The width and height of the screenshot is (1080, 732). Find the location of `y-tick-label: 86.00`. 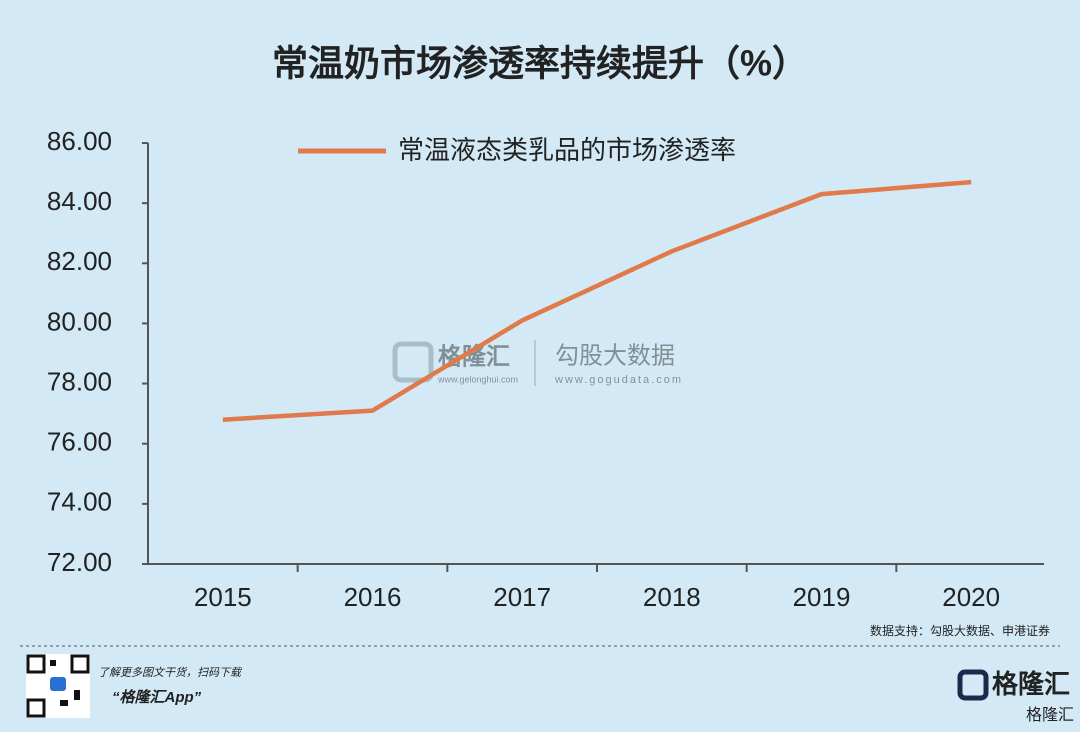

y-tick-label: 86.00 is located at coordinates (79, 141).